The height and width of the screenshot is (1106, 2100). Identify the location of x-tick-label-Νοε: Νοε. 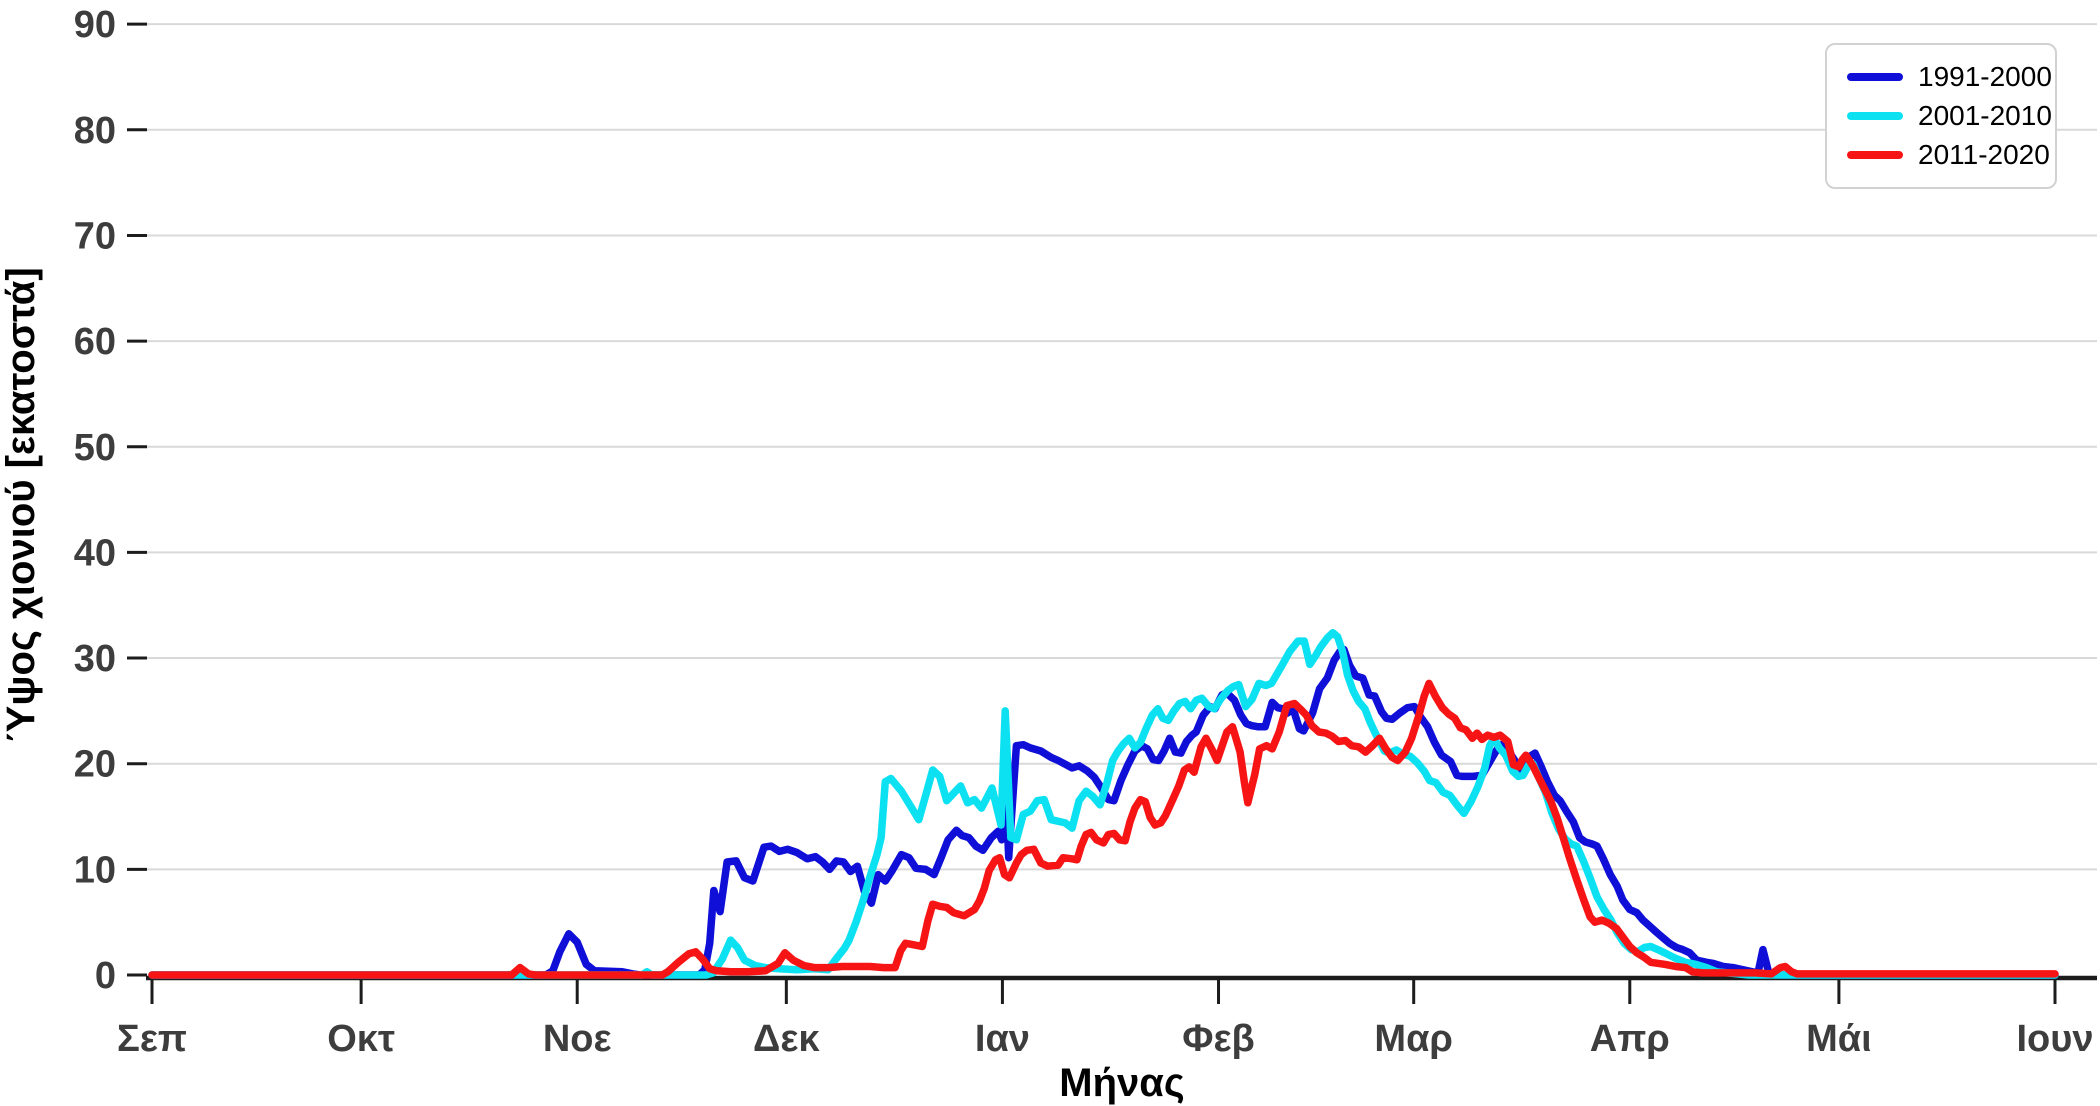
(577, 1039).